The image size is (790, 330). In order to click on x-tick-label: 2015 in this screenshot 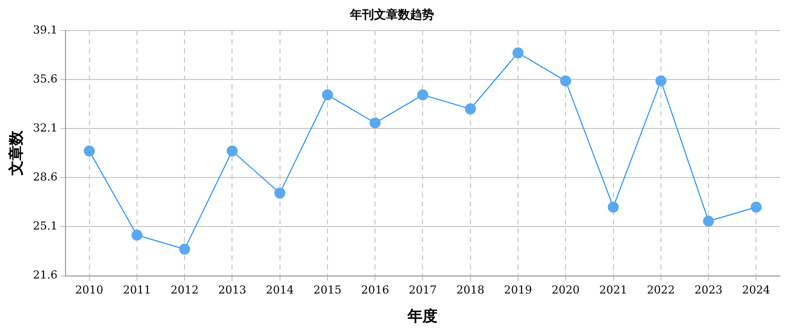, I will do `click(327, 289)`.